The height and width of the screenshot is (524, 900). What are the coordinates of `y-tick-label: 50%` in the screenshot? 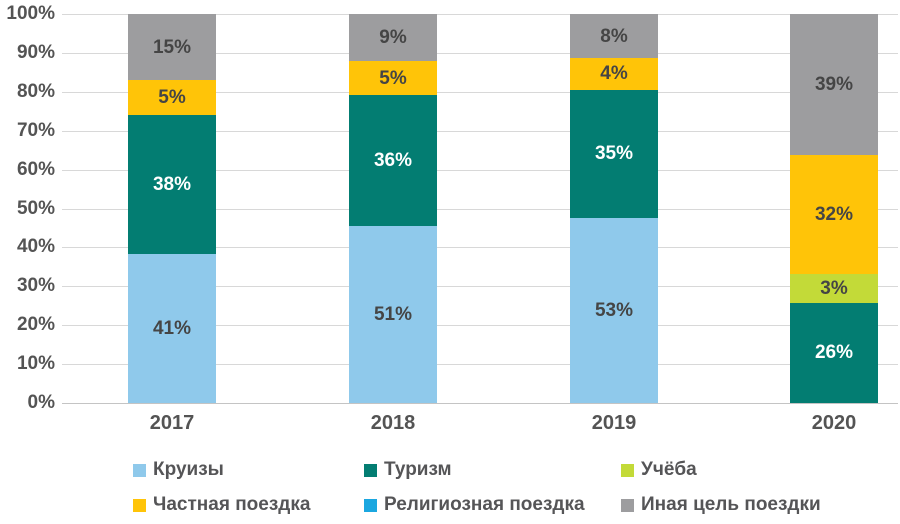 It's located at (35, 208).